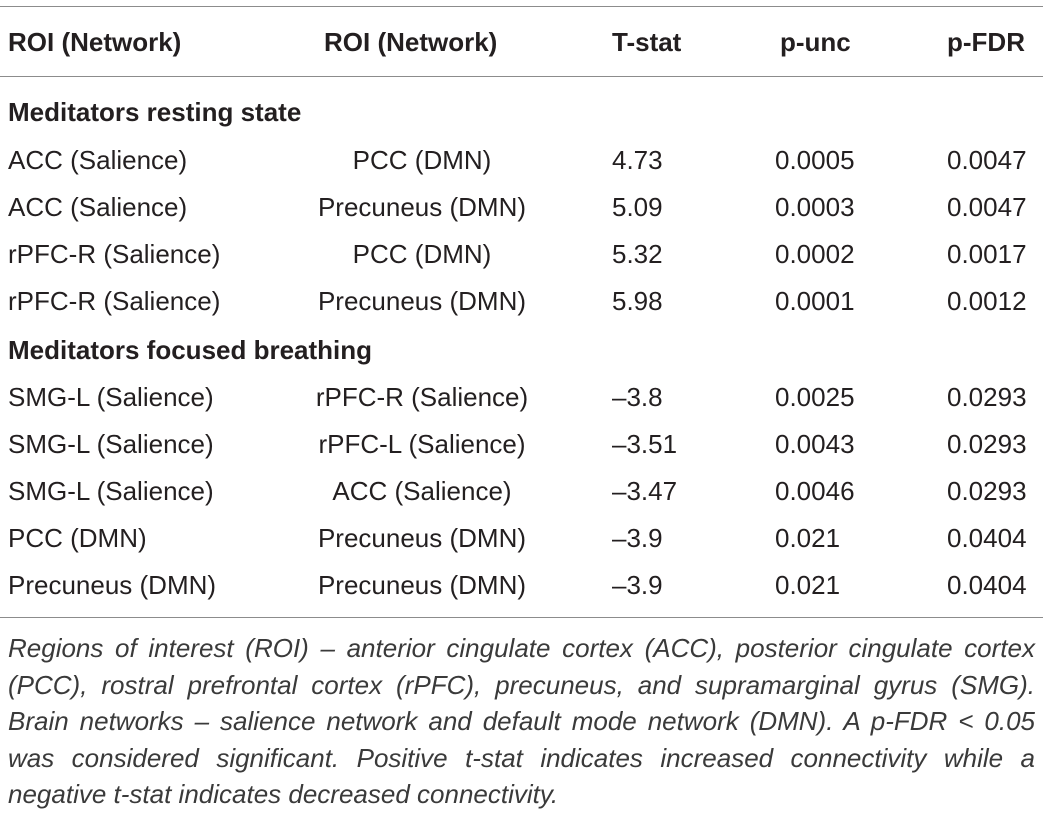 The width and height of the screenshot is (1043, 819). Describe the element at coordinates (815, 254) in the screenshot. I see `cell-p-unc: 0.0002` at that location.